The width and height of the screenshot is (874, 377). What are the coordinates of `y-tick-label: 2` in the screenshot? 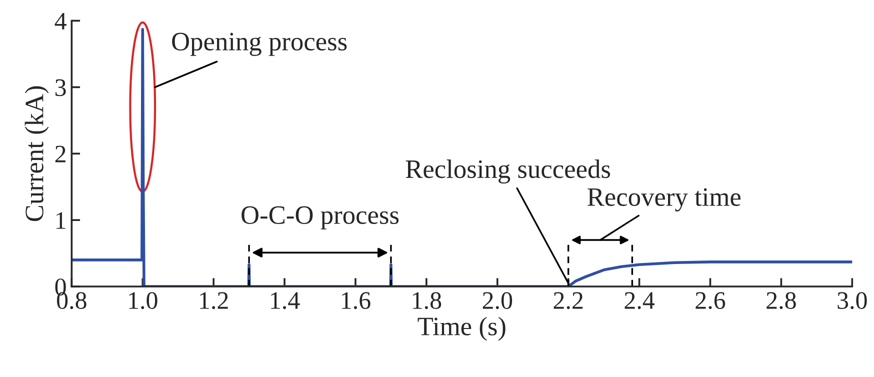 It's located at (60, 154).